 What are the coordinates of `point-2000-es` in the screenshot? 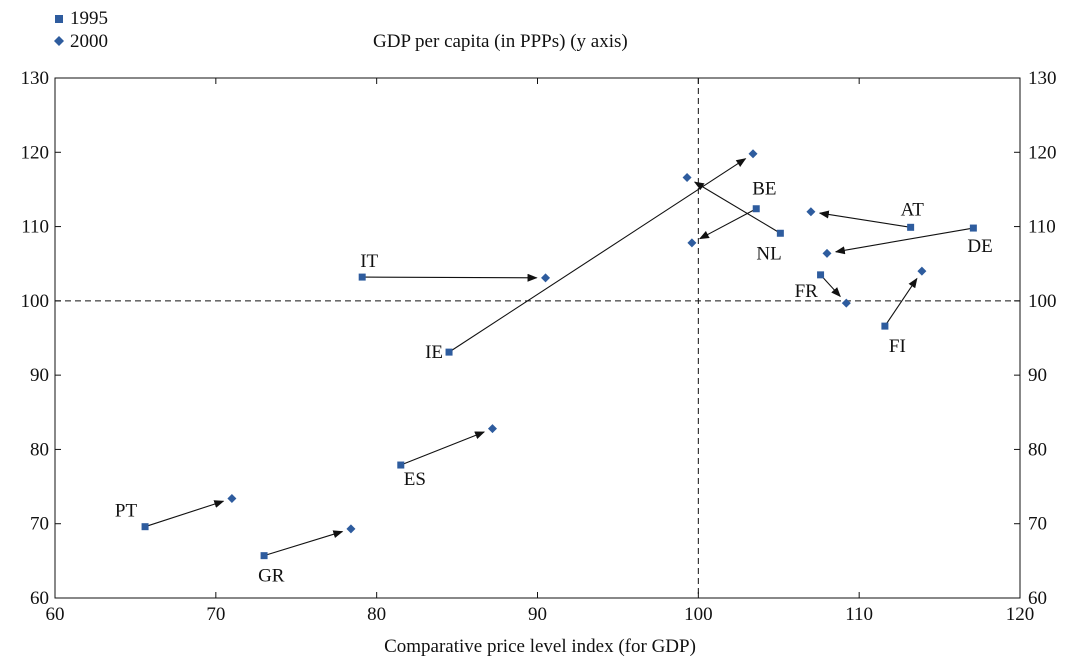 It's located at (492, 429).